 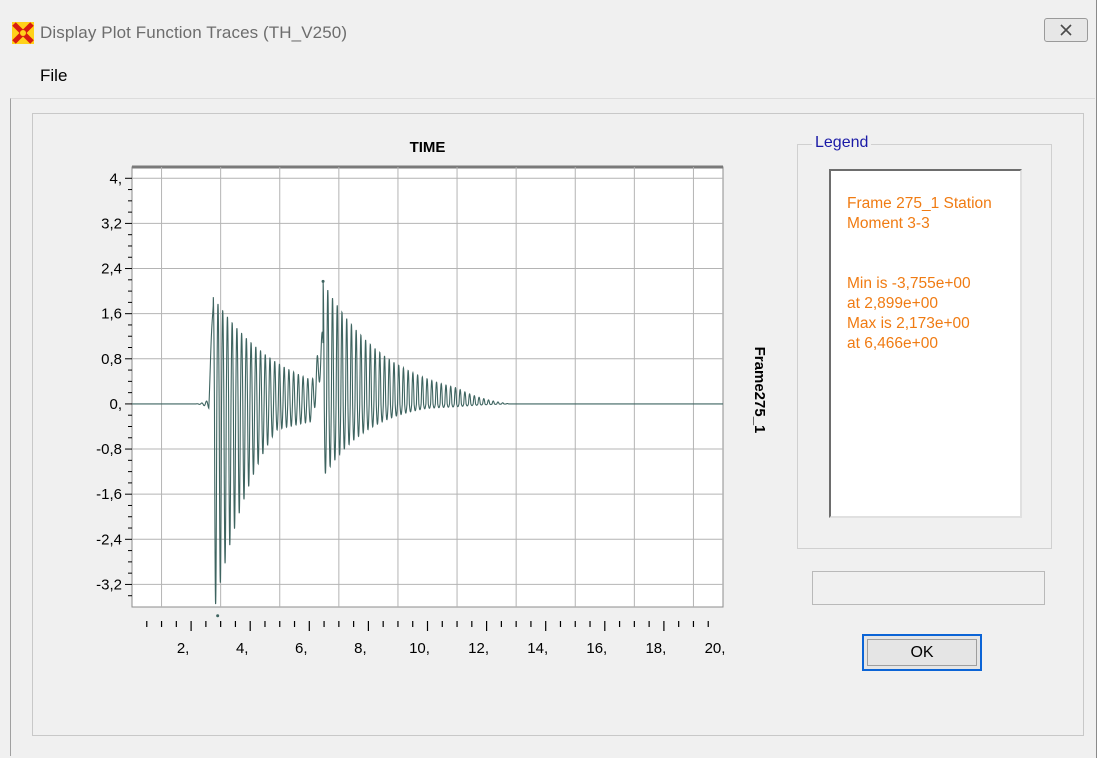 What do you see at coordinates (842, 143) in the screenshot?
I see `legend-caption: Legend` at bounding box center [842, 143].